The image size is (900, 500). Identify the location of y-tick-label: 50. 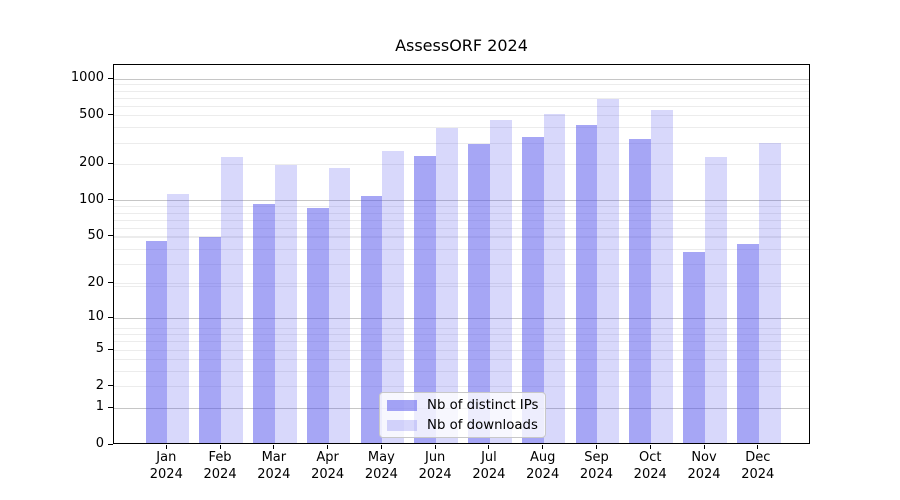
(95, 235).